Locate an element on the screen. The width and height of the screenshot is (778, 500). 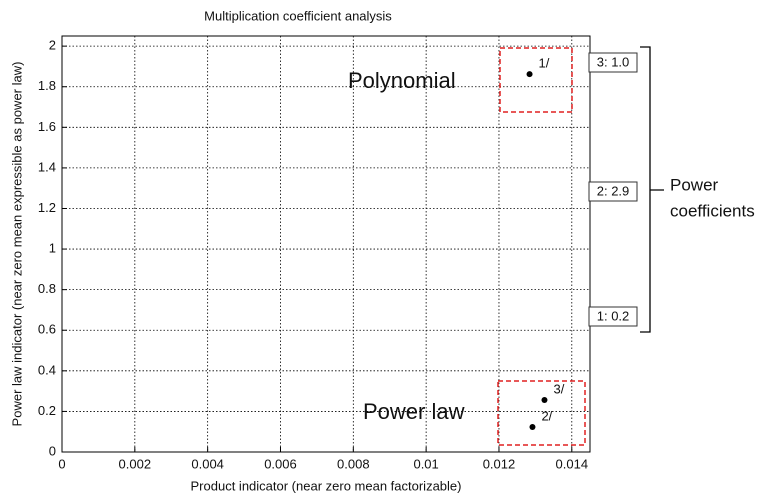
bracket-label: Power is located at coordinates (694, 184).